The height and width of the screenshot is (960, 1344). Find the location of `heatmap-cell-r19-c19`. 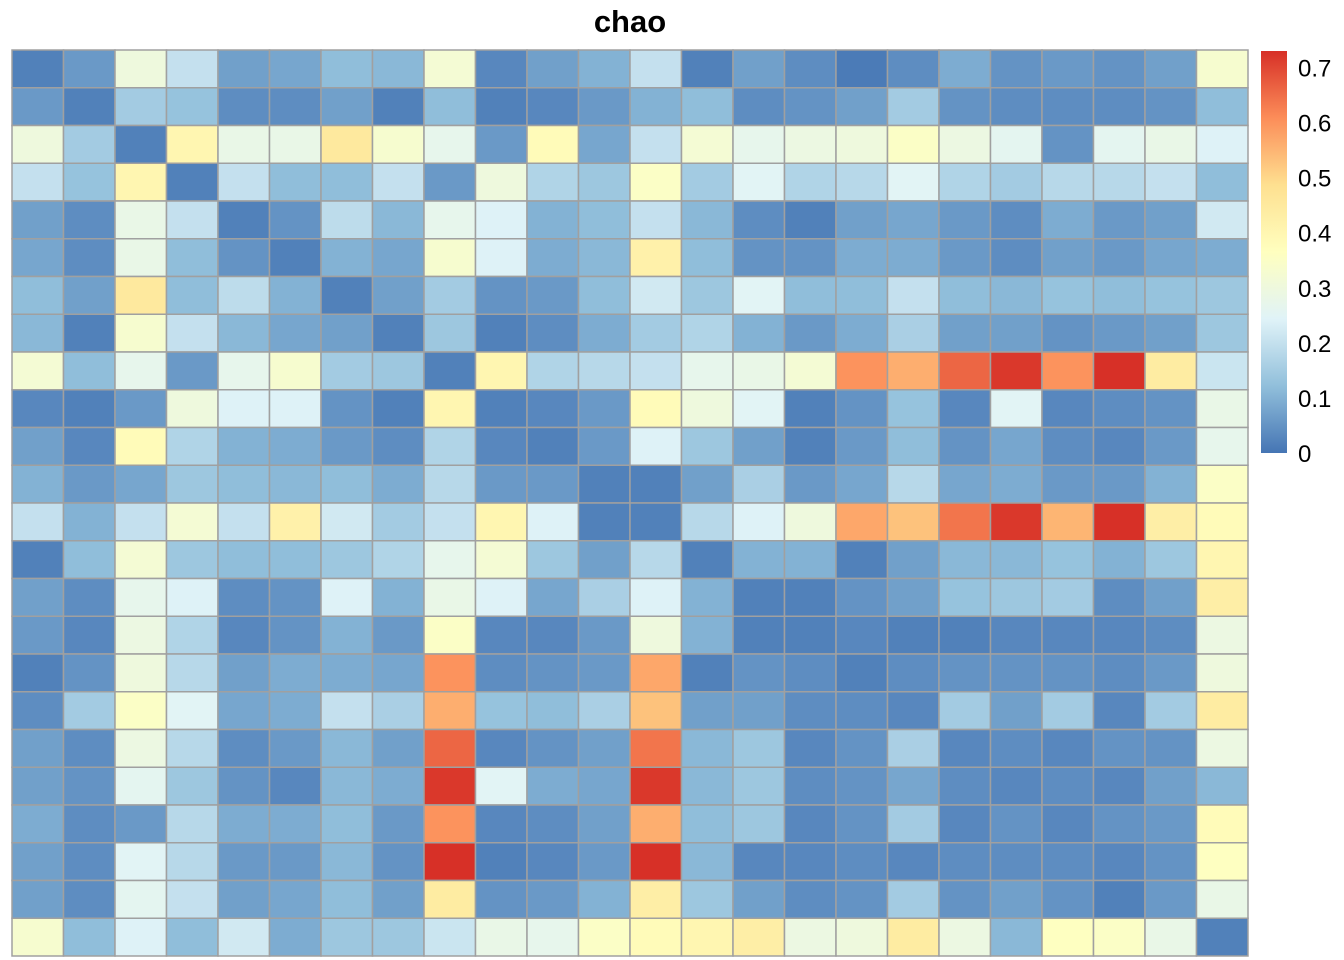

heatmap-cell-r19-c19 is located at coordinates (965, 748).